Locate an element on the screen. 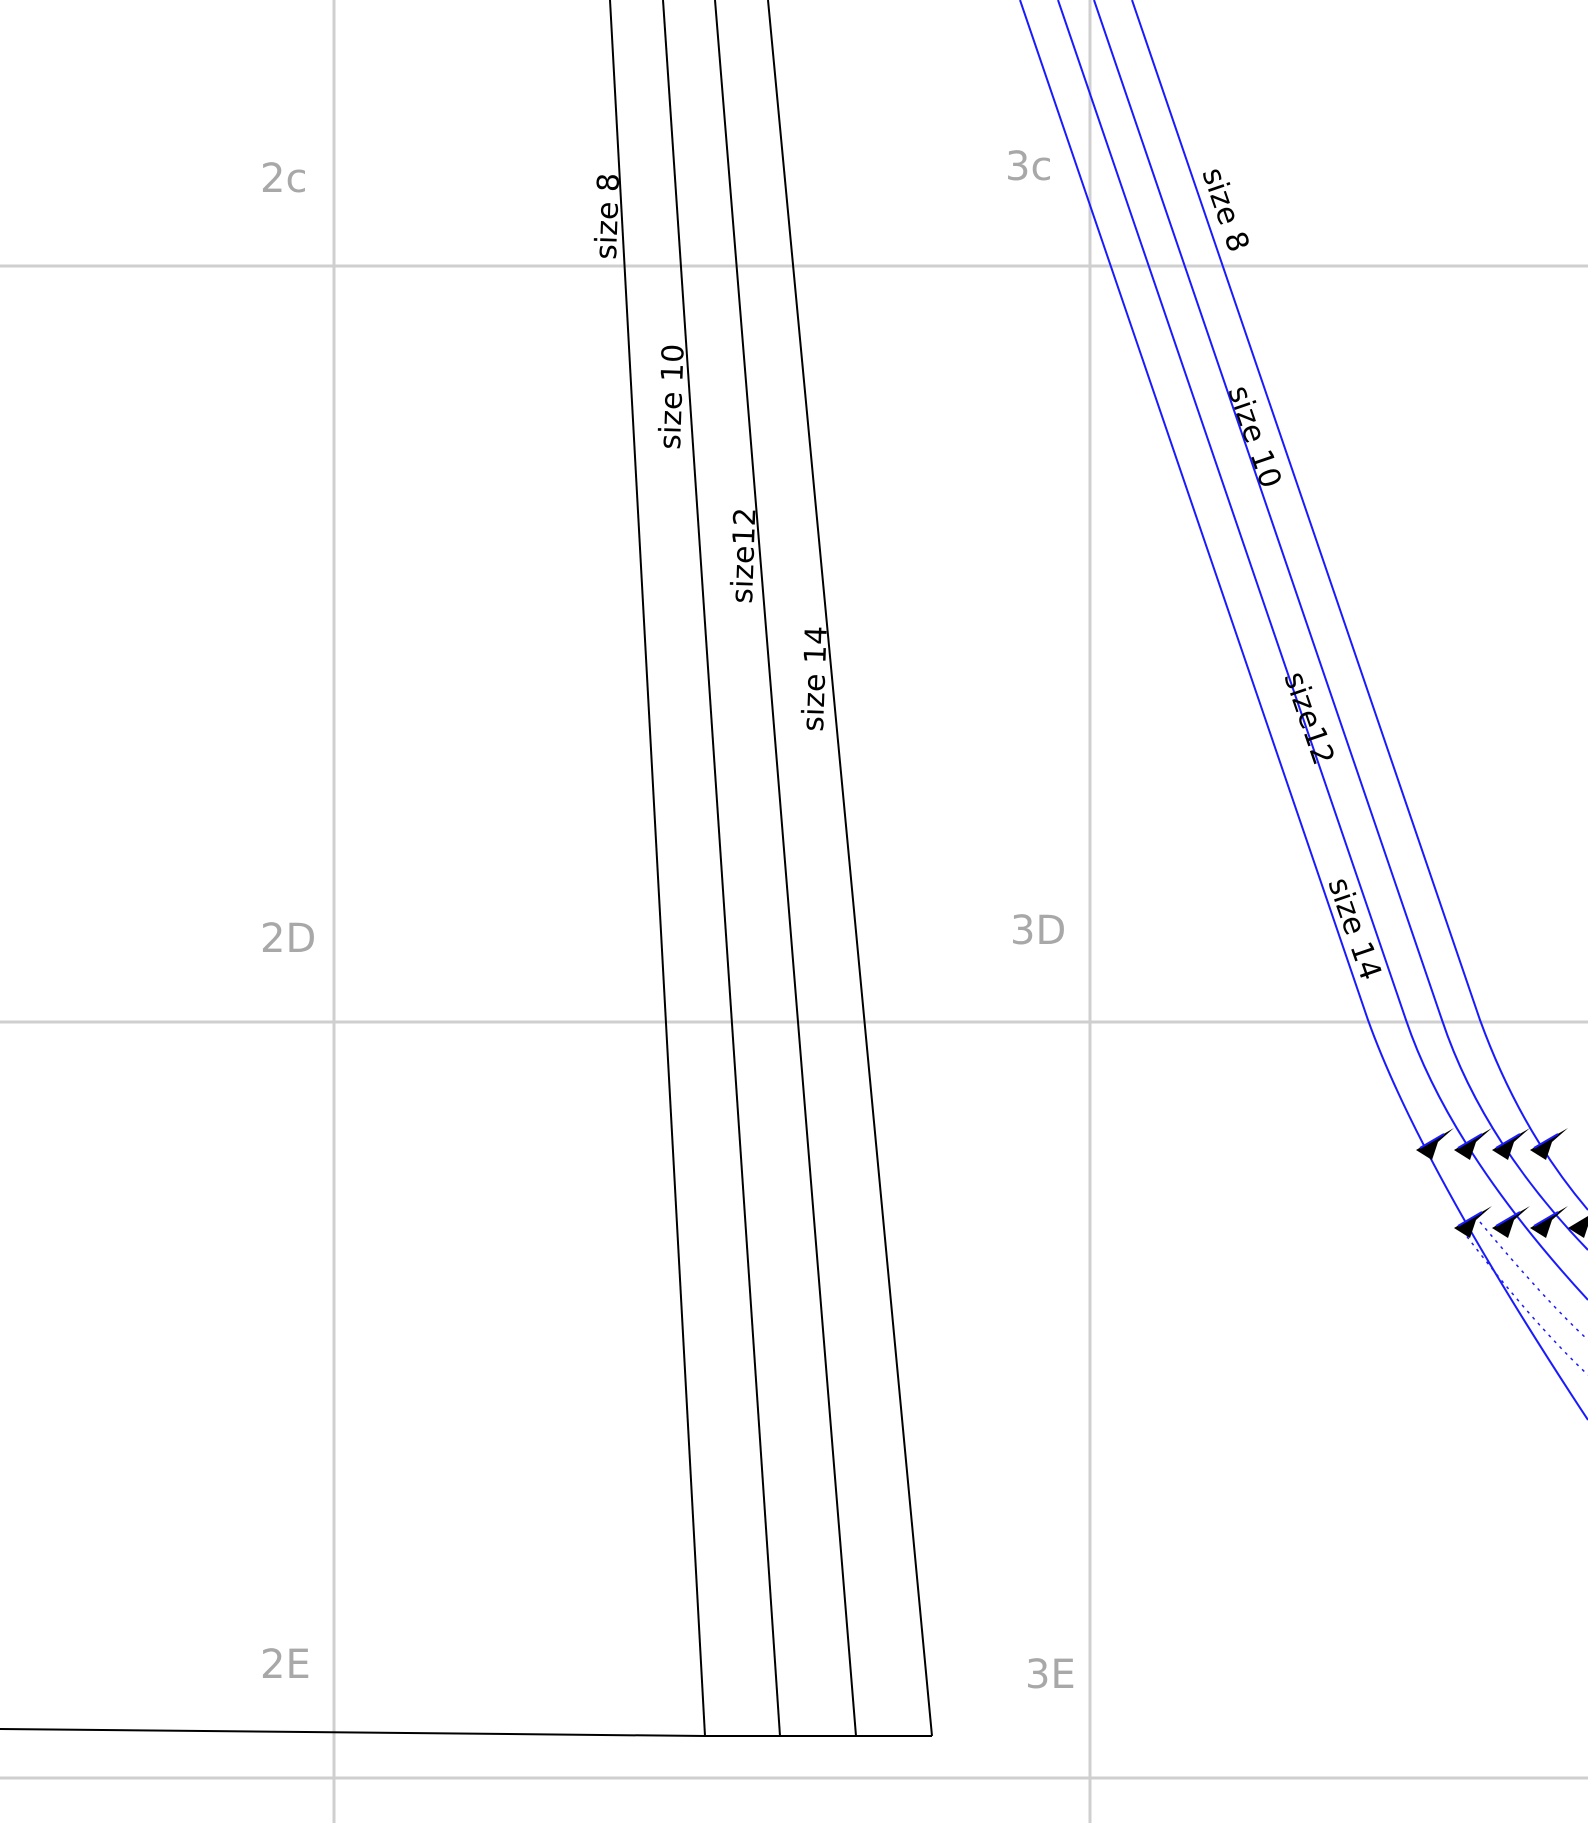 Image resolution: width=1588 pixels, height=1823 pixels. left-size-12-line is located at coordinates (785, 868).